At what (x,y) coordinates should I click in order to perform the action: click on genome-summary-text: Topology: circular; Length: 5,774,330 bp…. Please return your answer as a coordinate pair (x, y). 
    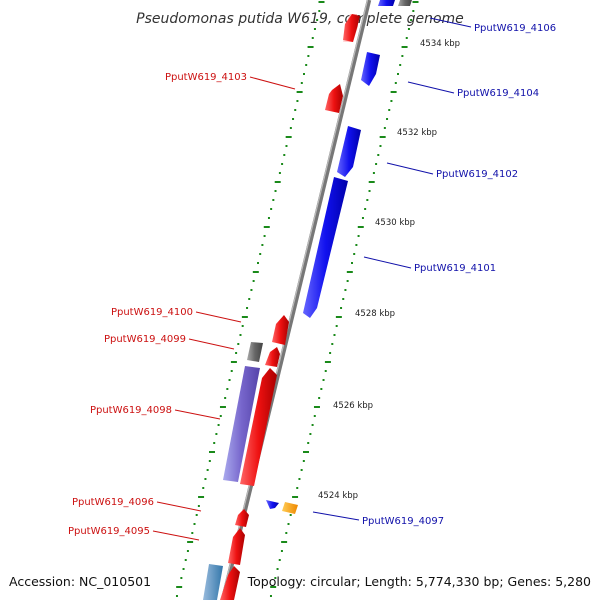
    Looking at the image, I should click on (419, 581).